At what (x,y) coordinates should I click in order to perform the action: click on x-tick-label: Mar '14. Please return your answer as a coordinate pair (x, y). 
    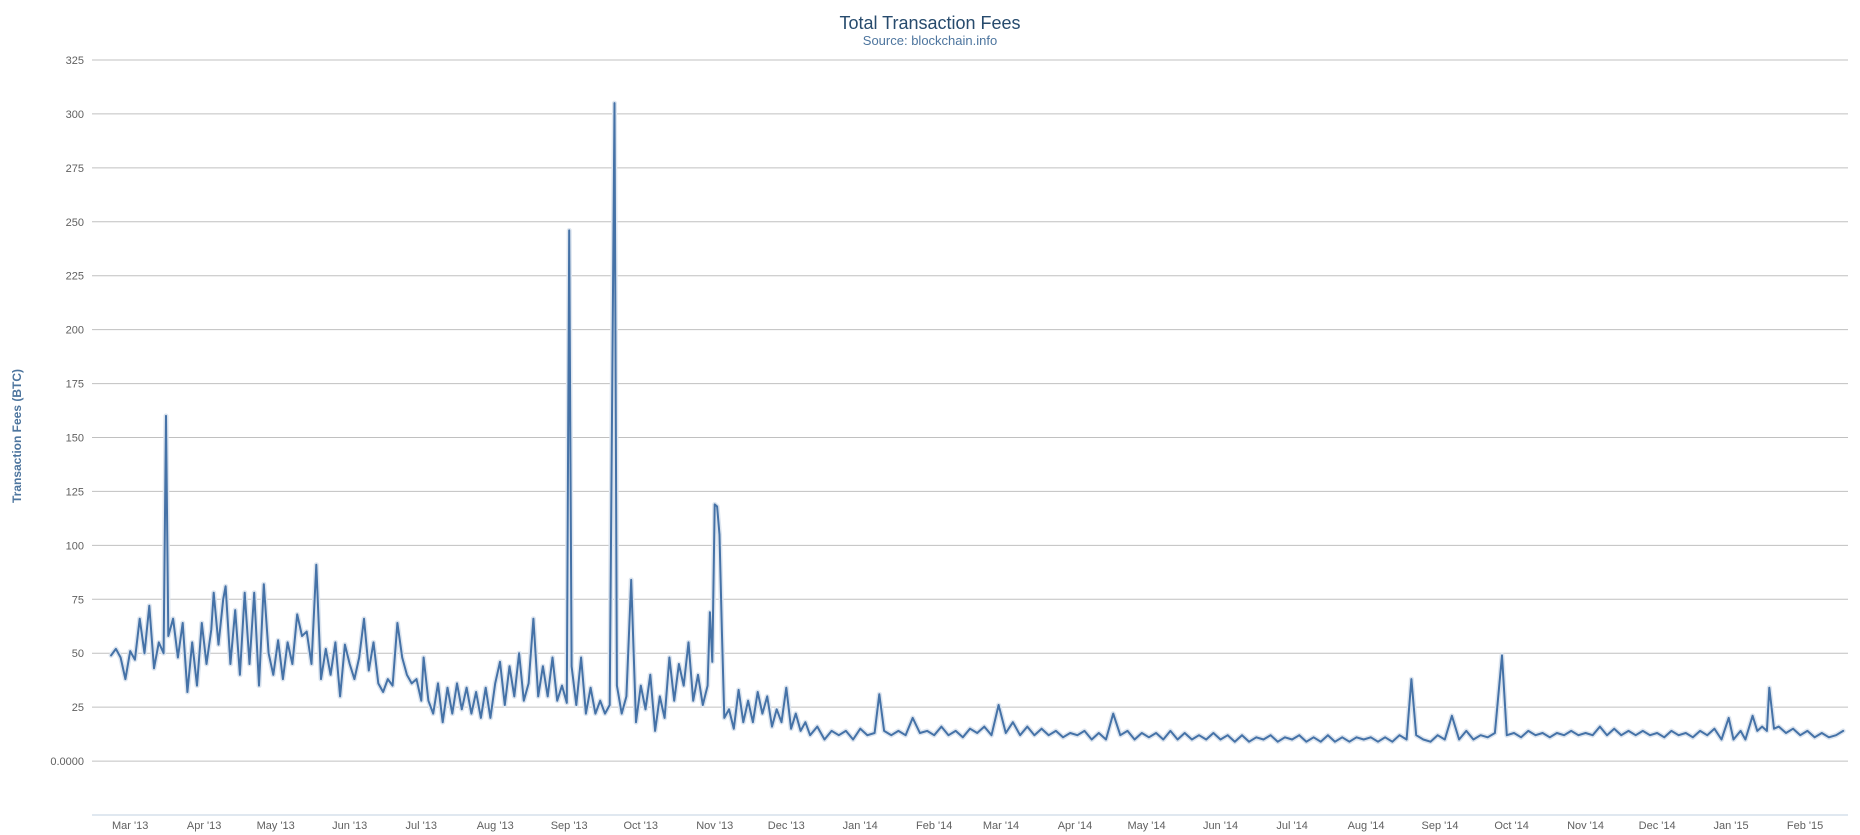
    Looking at the image, I should click on (1001, 826).